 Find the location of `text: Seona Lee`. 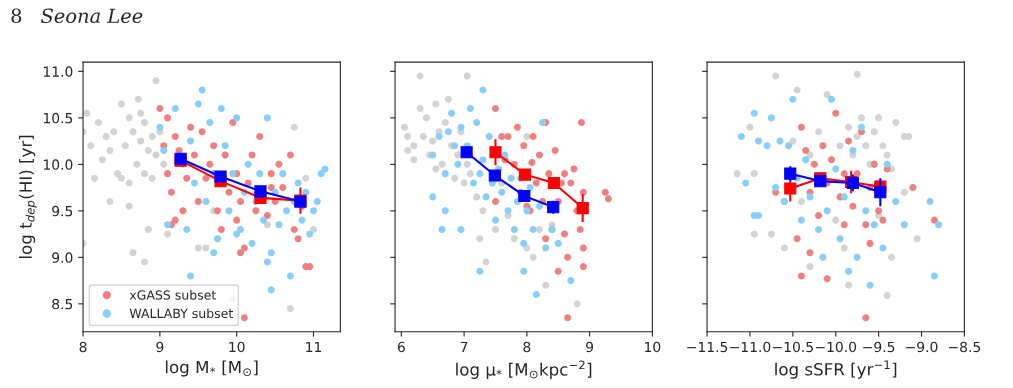

text: Seona Lee is located at coordinates (92, 16).